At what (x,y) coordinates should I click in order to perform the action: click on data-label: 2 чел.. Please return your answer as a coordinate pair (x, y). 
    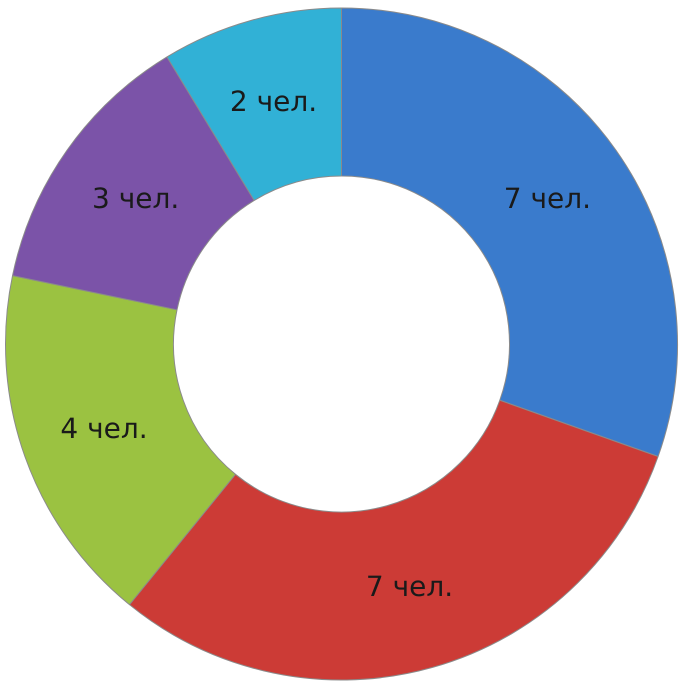
    Looking at the image, I should click on (274, 101).